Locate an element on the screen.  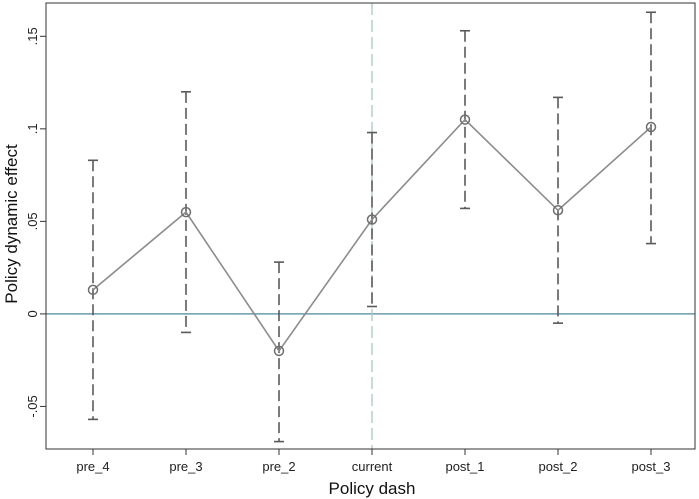
y-axis-title: Policy dynamic effect is located at coordinates (11, 224).